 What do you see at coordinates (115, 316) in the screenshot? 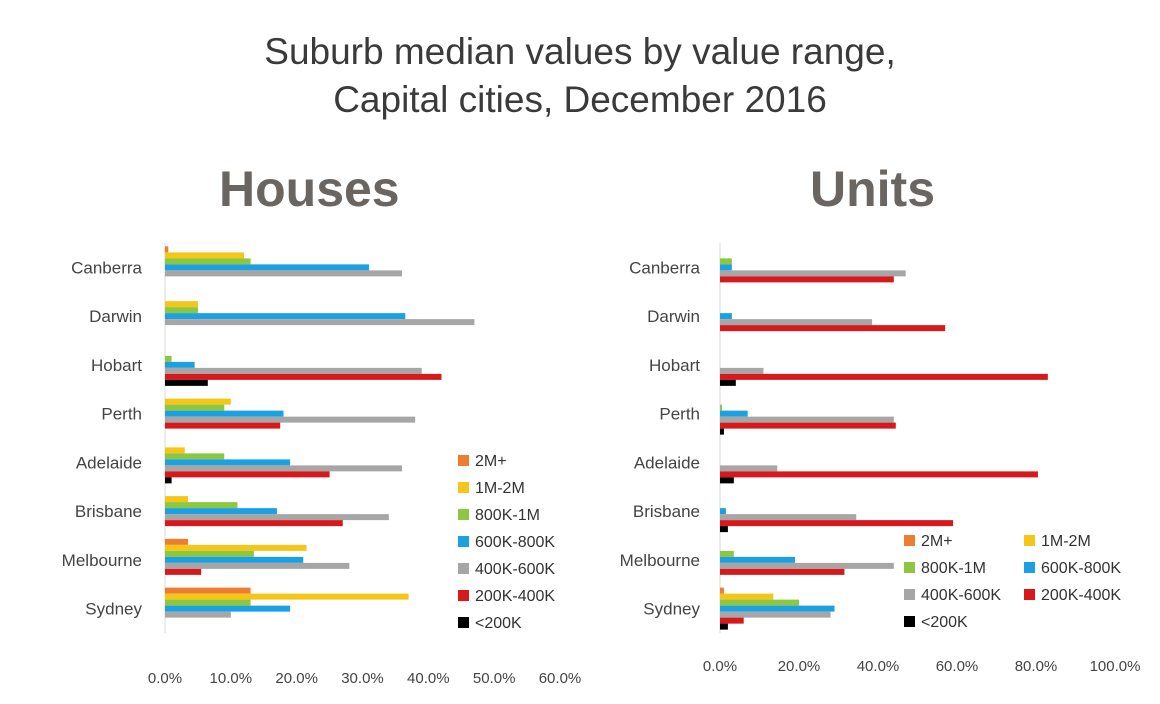
I see `houses-category-label: Darwin` at bounding box center [115, 316].